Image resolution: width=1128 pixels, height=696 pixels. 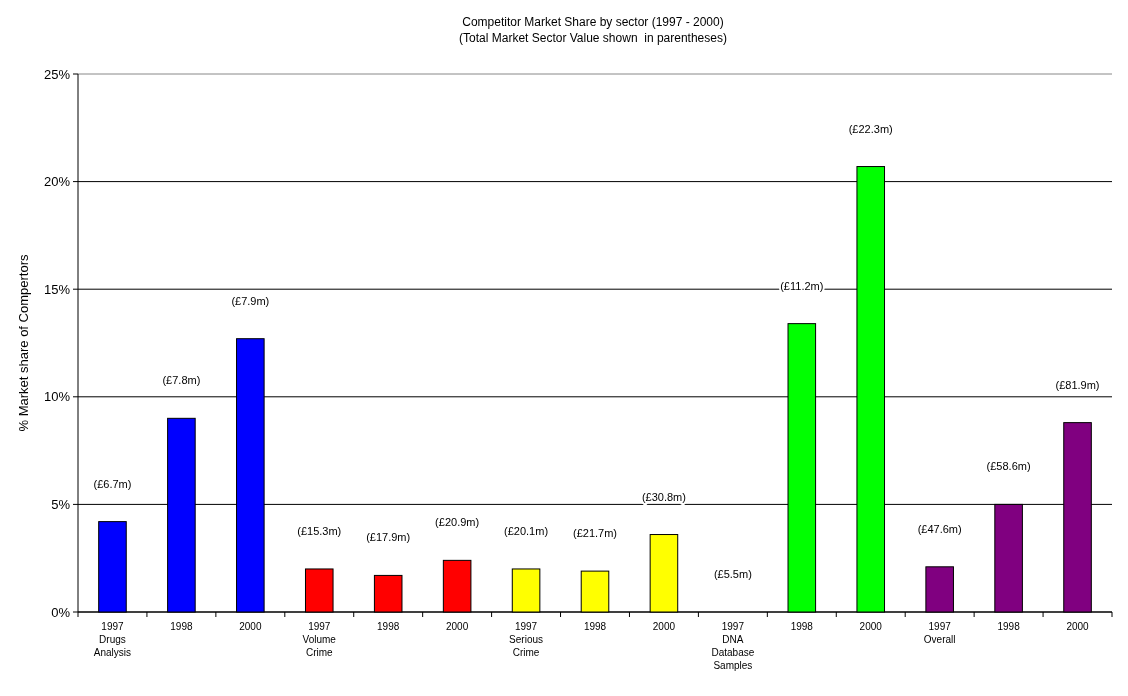 I want to click on x-tick-label: 1997 DNA Database Samples, so click(x=733, y=646).